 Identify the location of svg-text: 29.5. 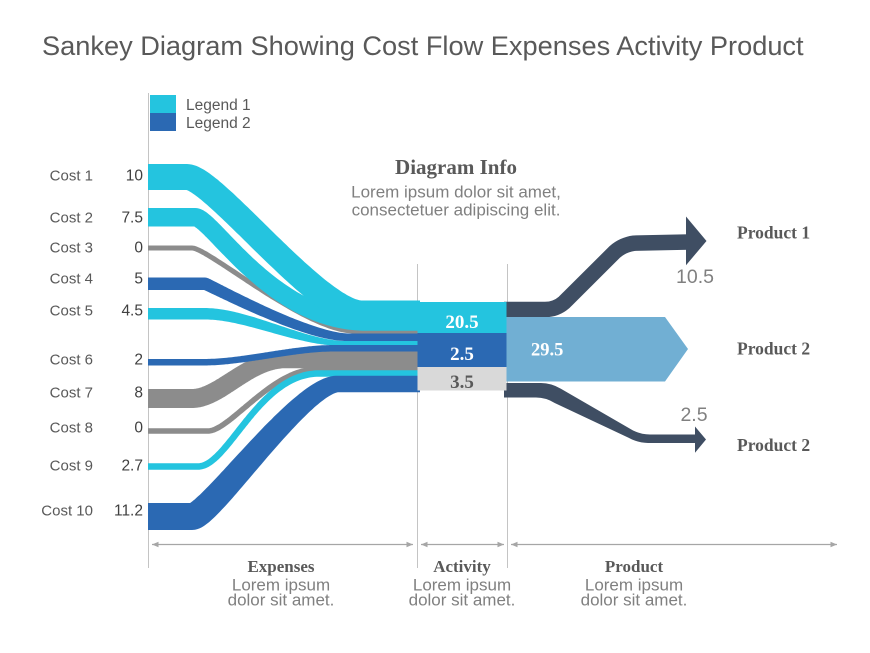
(547, 351).